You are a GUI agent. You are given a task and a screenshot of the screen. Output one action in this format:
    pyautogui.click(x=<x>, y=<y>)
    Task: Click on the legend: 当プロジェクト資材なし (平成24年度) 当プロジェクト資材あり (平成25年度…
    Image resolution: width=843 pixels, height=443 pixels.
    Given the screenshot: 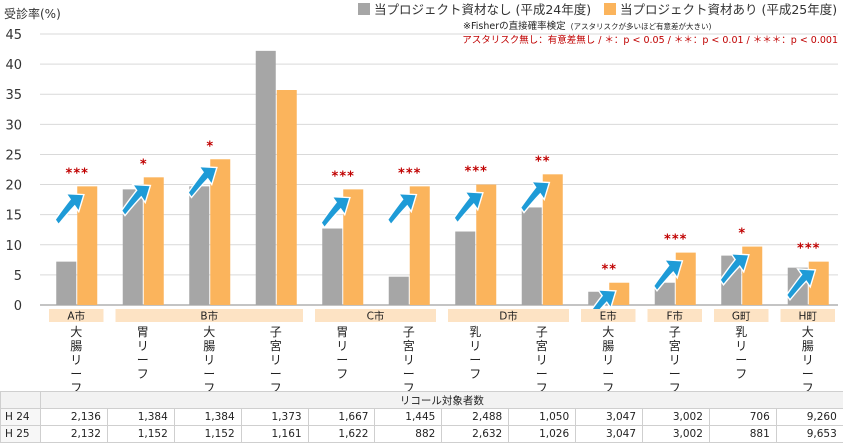 What is the action you would take?
    pyautogui.click(x=597, y=9)
    